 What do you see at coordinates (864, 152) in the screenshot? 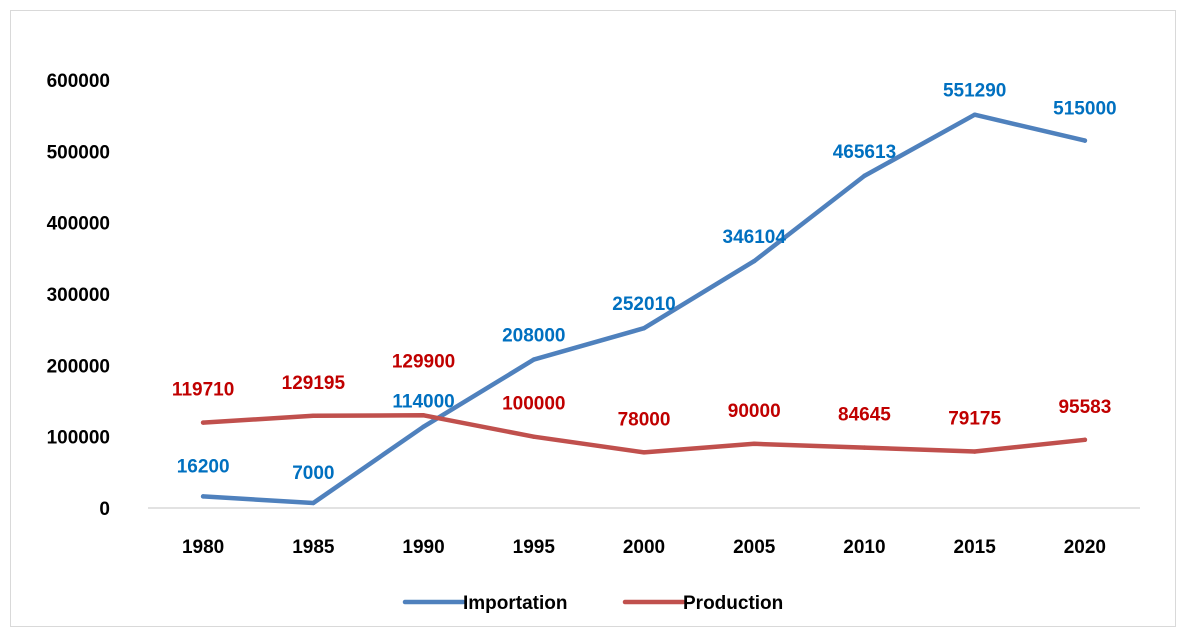
I see `data-label-importation: 465613` at bounding box center [864, 152].